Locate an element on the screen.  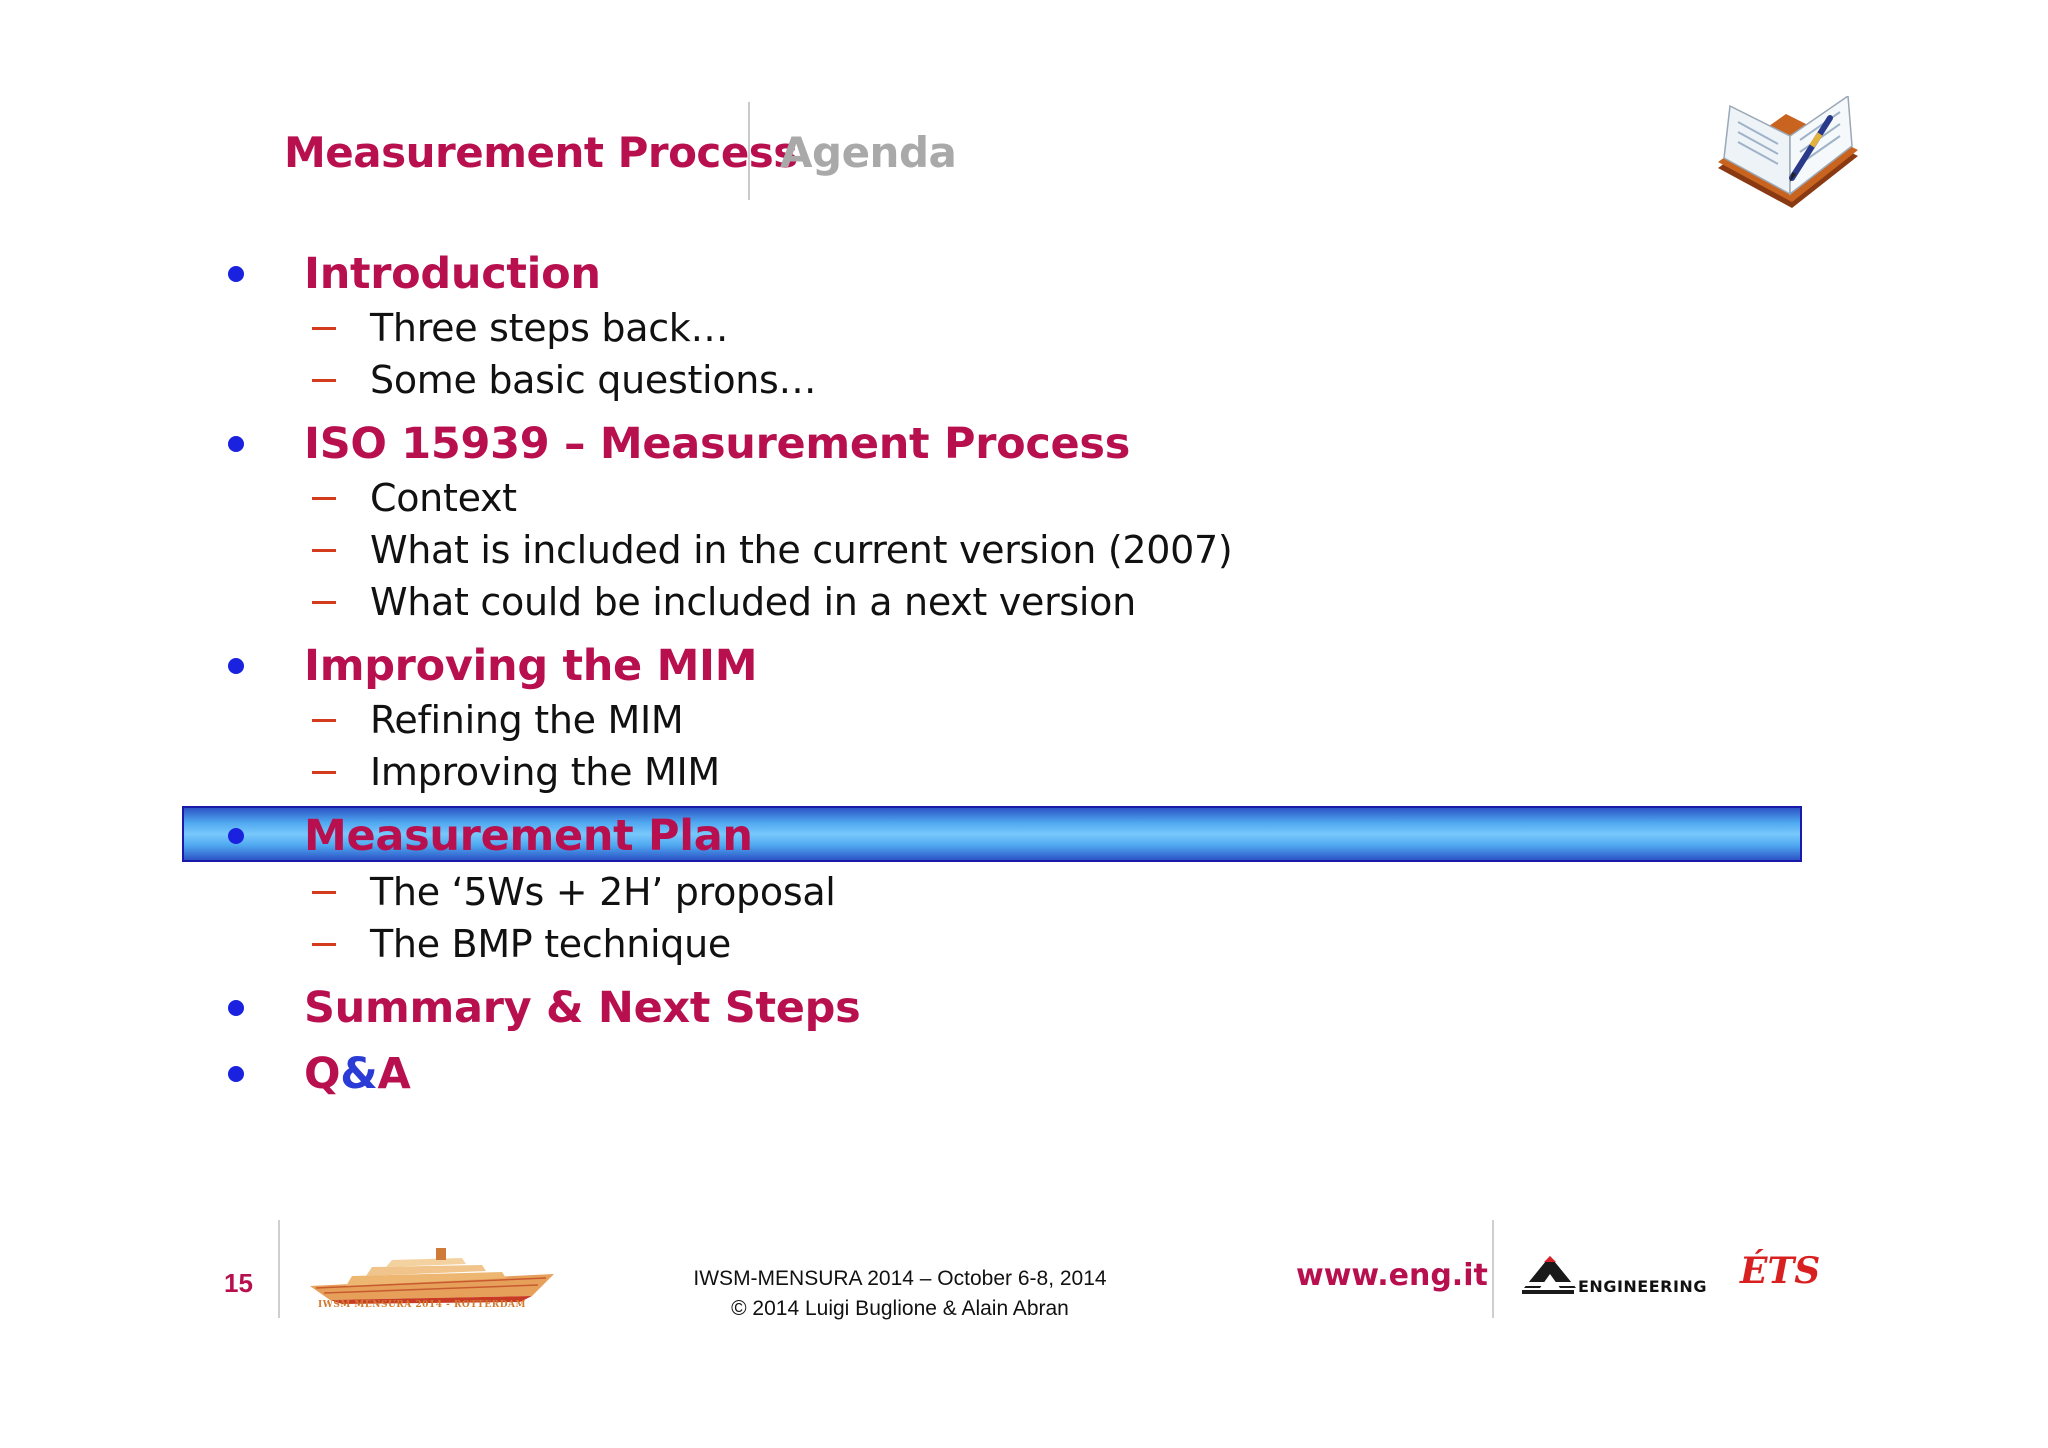
agenda-subitem: The ‘5Ws + 2H’ proposal is located at coordinates (574, 892).